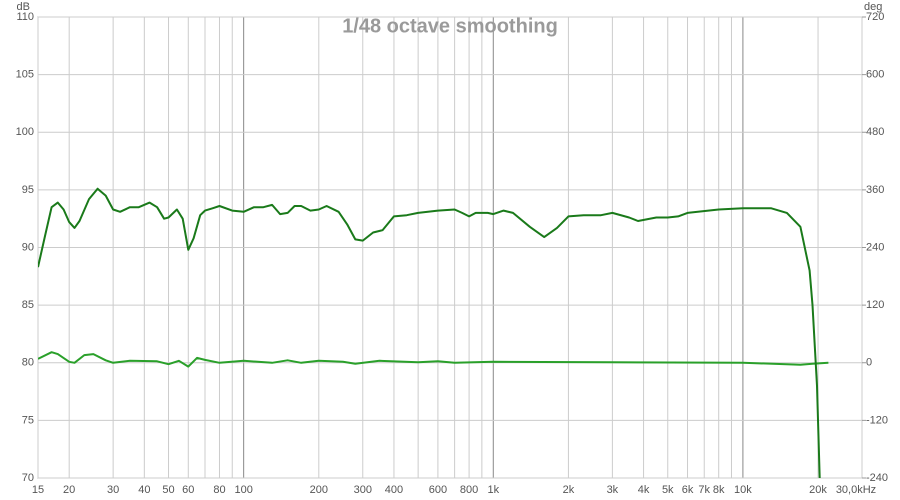 Image resolution: width=900 pixels, height=500 pixels. I want to click on x-tick-label: 80, so click(219, 490).